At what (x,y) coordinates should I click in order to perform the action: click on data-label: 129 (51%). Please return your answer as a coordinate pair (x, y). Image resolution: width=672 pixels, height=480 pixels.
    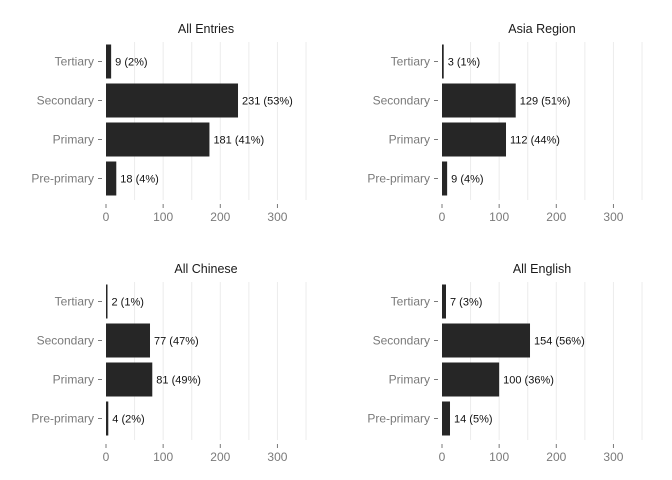
    Looking at the image, I should click on (545, 102).